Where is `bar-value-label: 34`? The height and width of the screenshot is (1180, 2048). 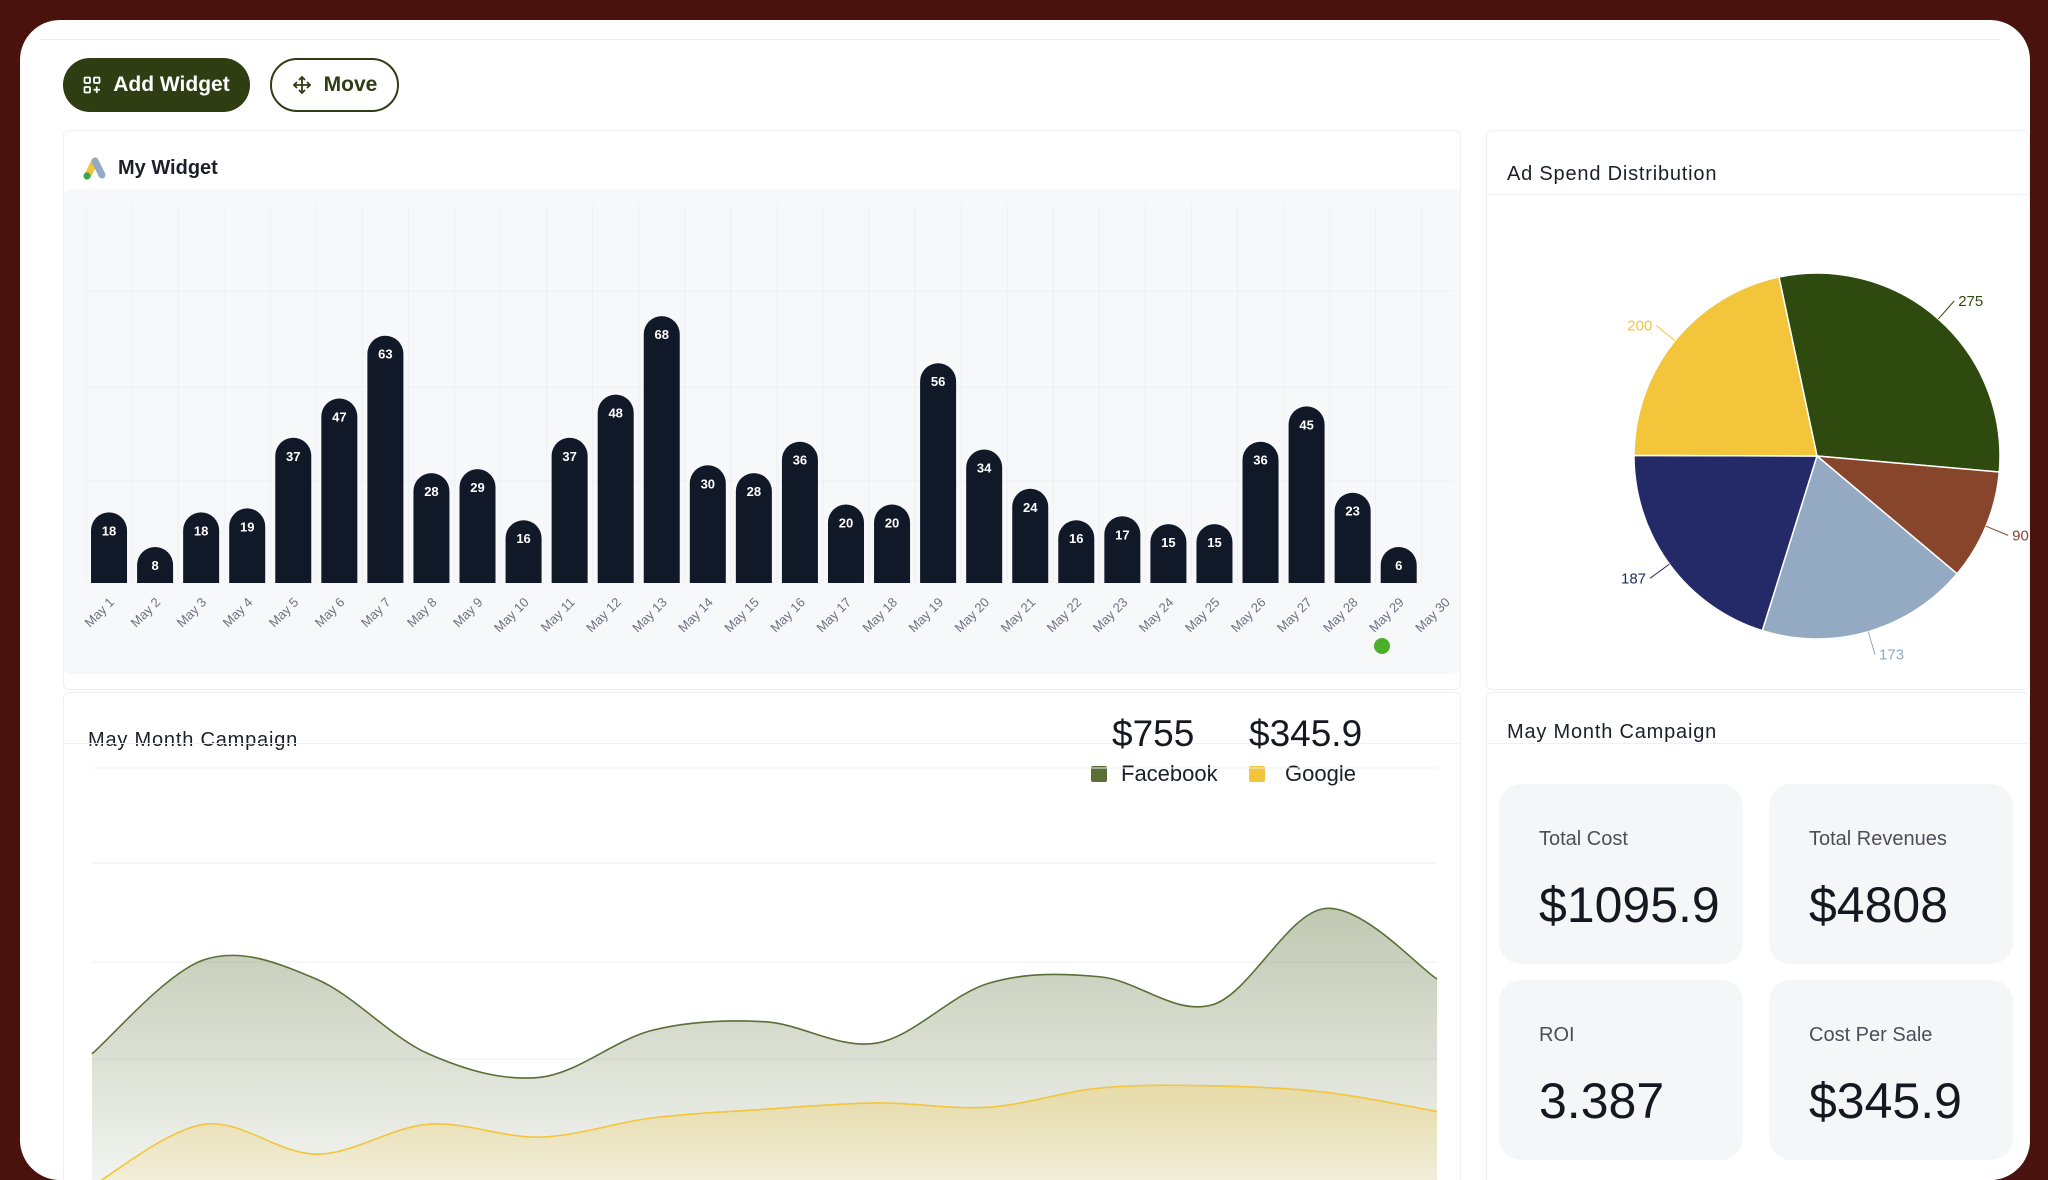 bar-value-label: 34 is located at coordinates (984, 468).